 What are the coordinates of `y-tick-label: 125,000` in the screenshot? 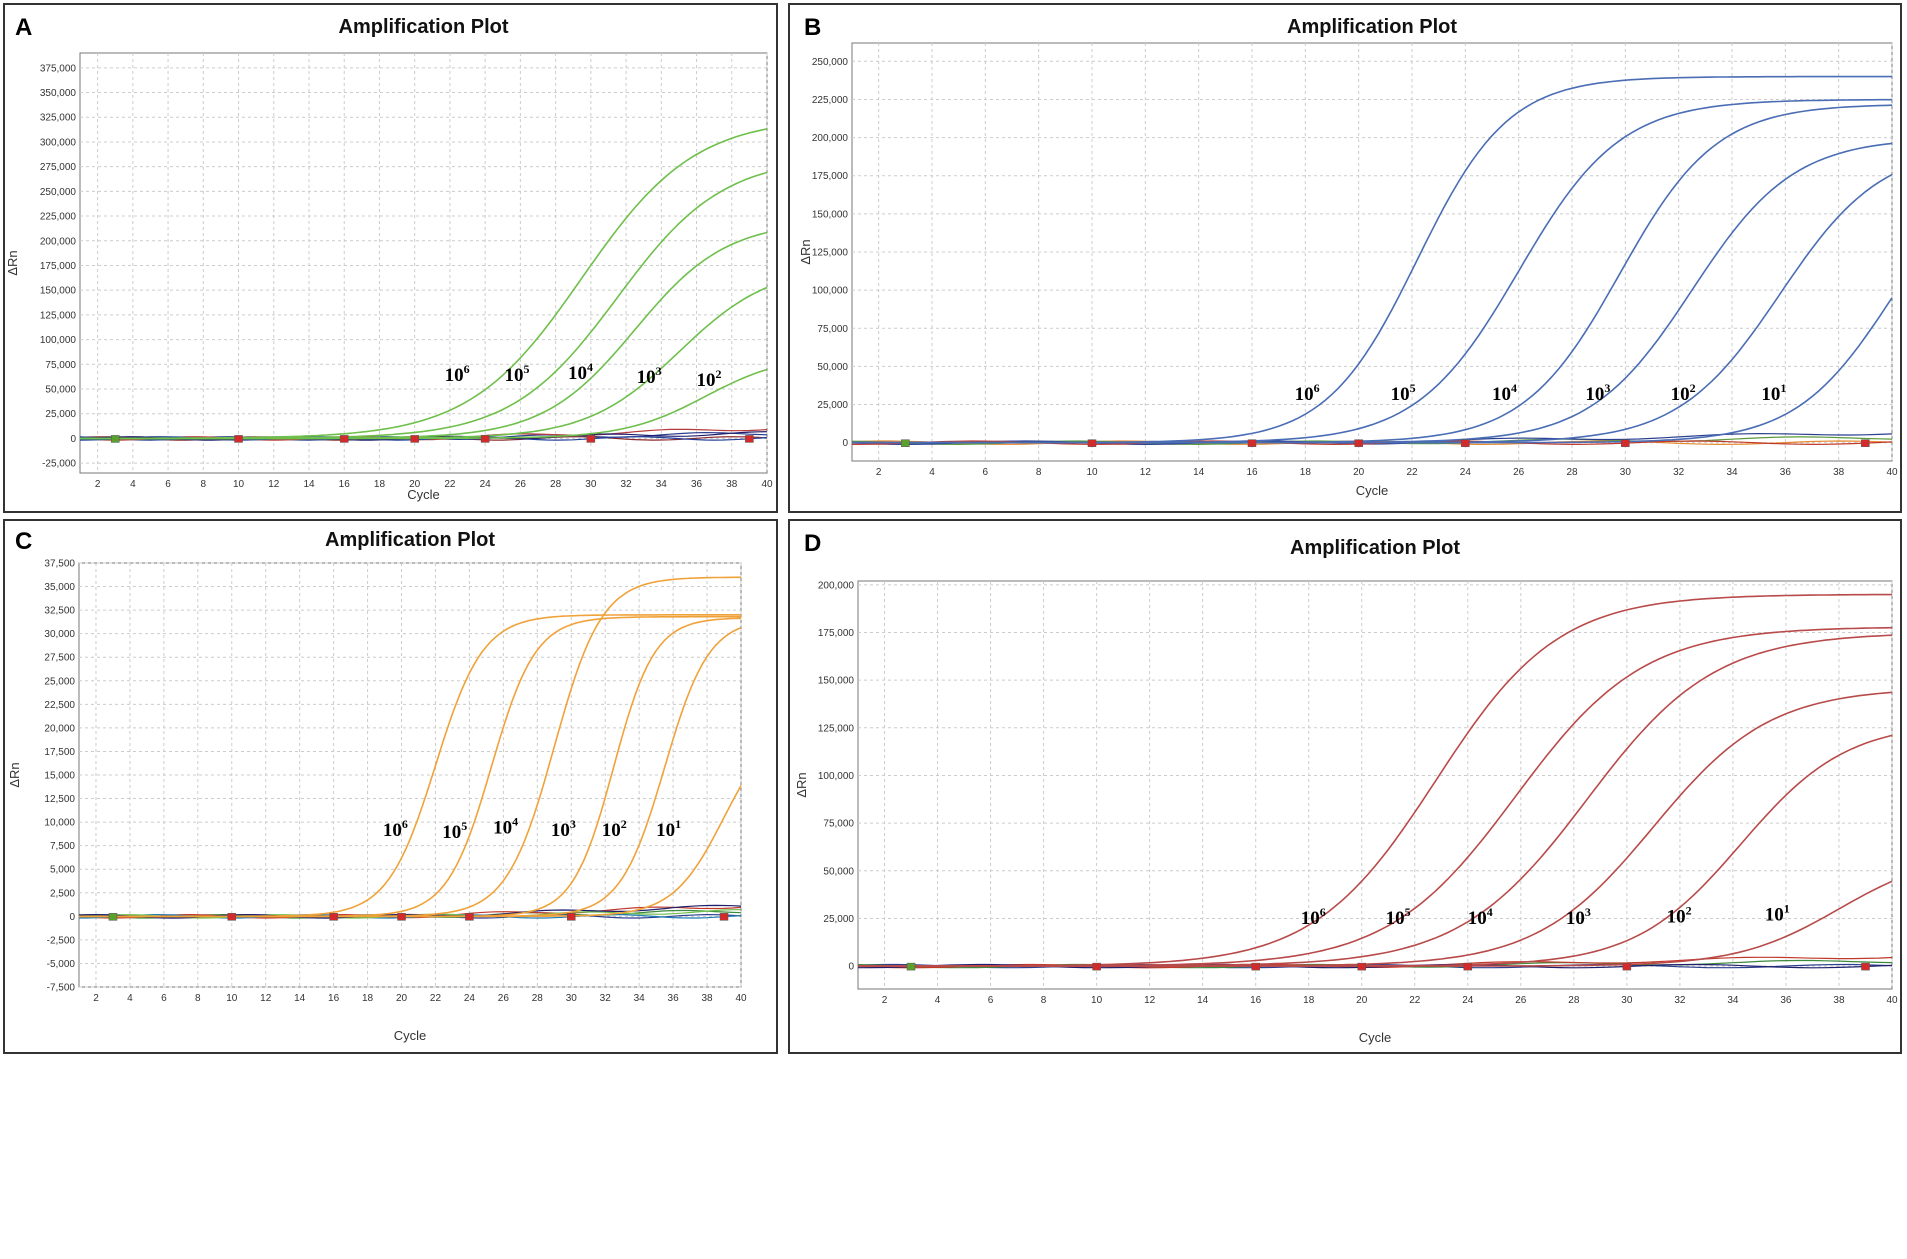 It's located at (830, 253).